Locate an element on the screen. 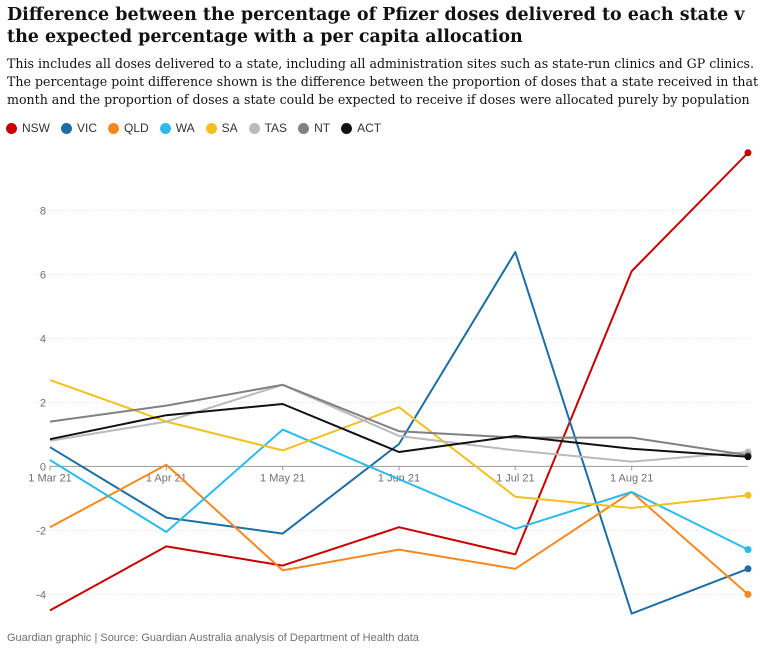 The height and width of the screenshot is (660, 768). series-endpoint-nsw is located at coordinates (748, 153).